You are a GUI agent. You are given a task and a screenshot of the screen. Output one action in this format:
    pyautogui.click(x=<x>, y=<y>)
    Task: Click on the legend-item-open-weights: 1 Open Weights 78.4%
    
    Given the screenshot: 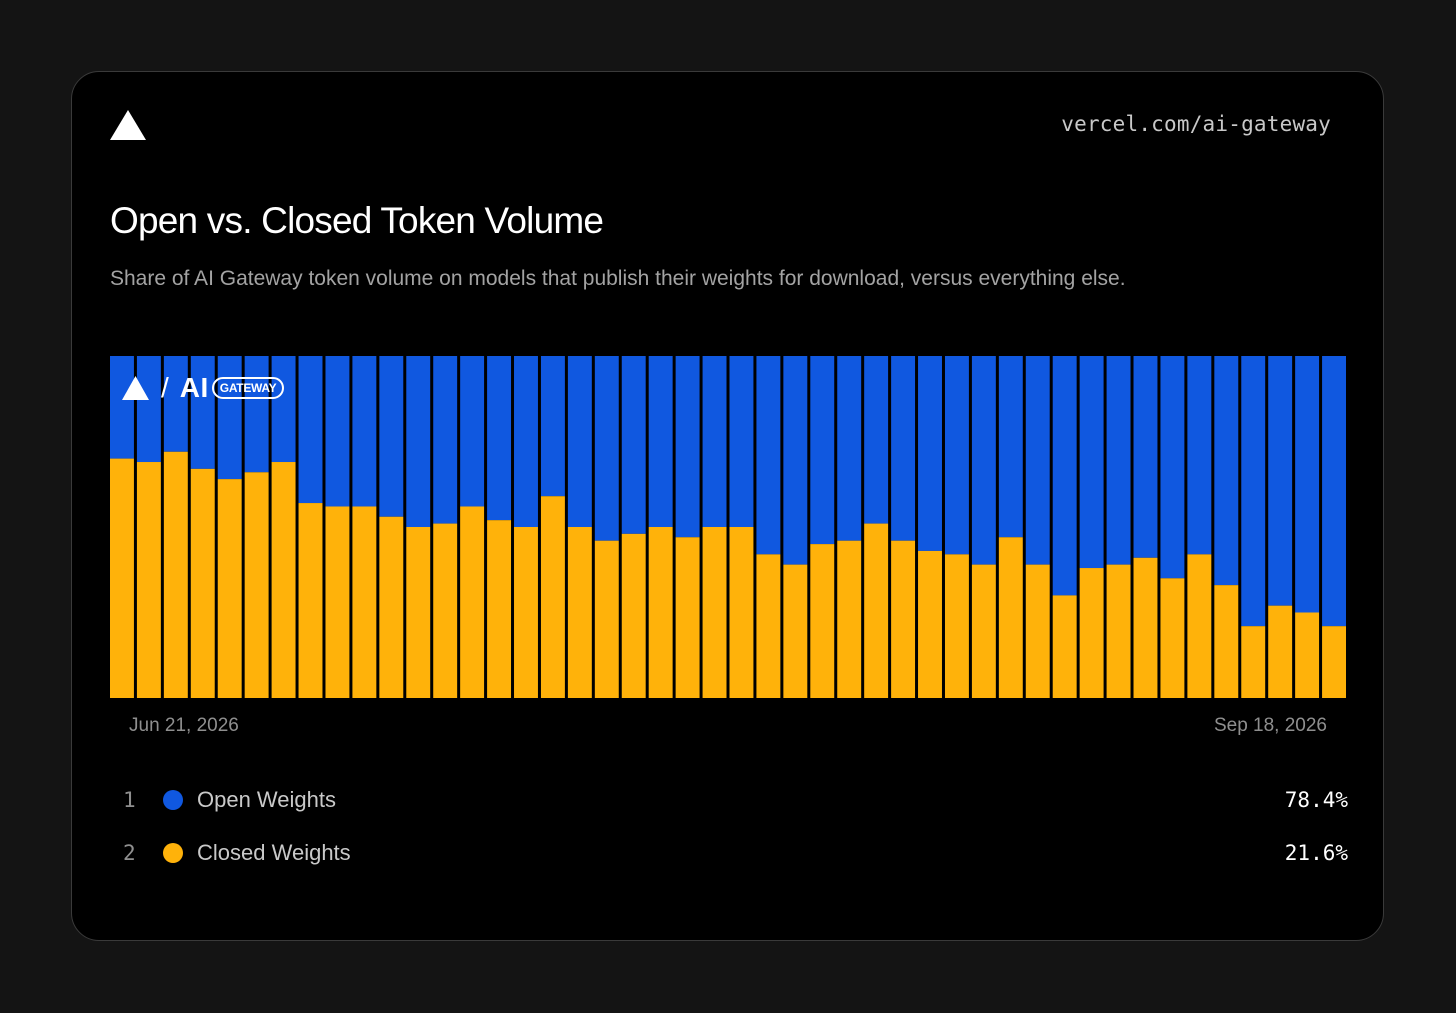 What is the action you would take?
    pyautogui.click(x=735, y=800)
    